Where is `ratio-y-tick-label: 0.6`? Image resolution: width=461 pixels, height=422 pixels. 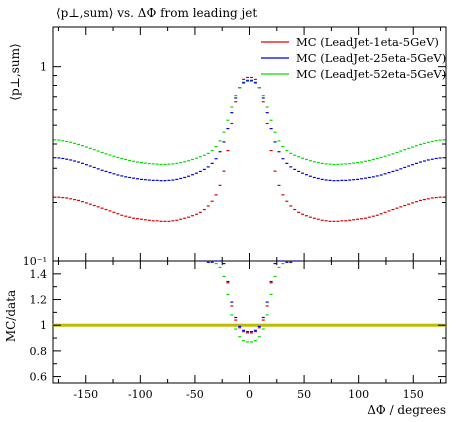
ratio-y-tick-label: 0.6 is located at coordinates (39, 377).